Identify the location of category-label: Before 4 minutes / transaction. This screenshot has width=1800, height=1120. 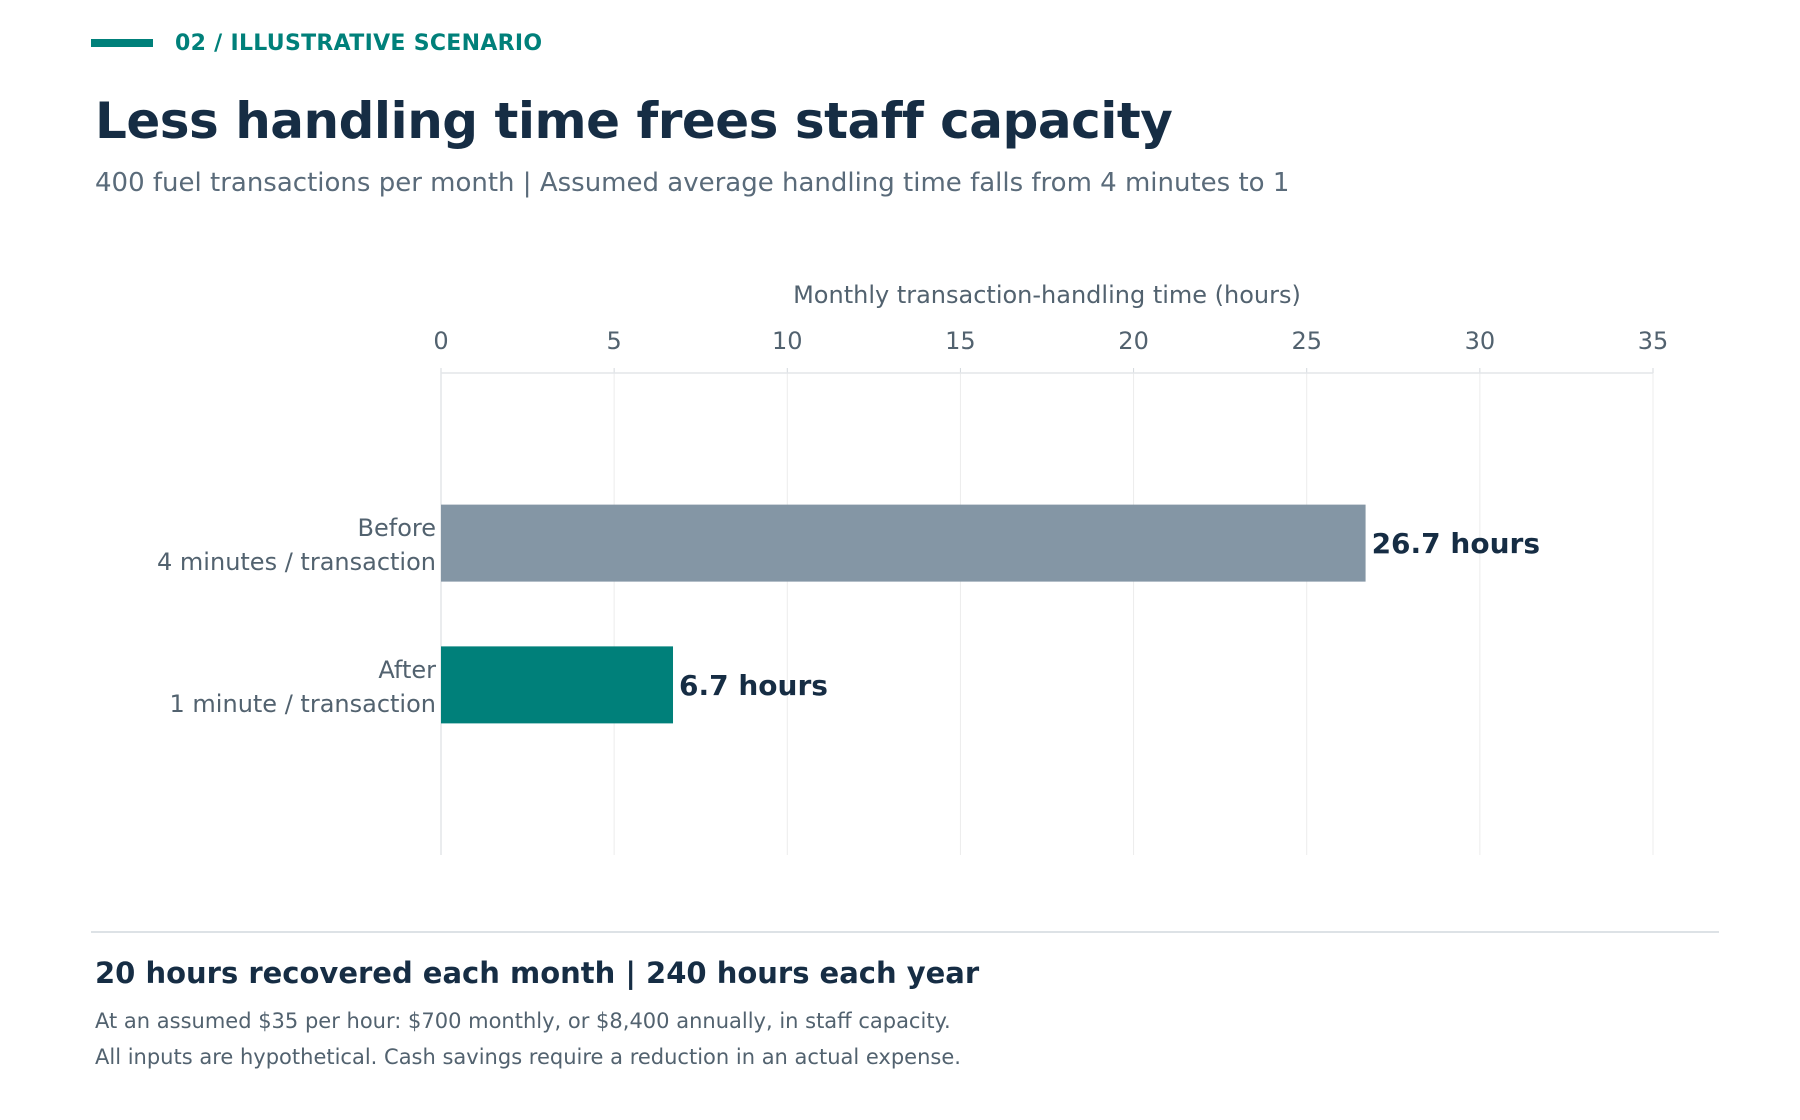
(296, 545).